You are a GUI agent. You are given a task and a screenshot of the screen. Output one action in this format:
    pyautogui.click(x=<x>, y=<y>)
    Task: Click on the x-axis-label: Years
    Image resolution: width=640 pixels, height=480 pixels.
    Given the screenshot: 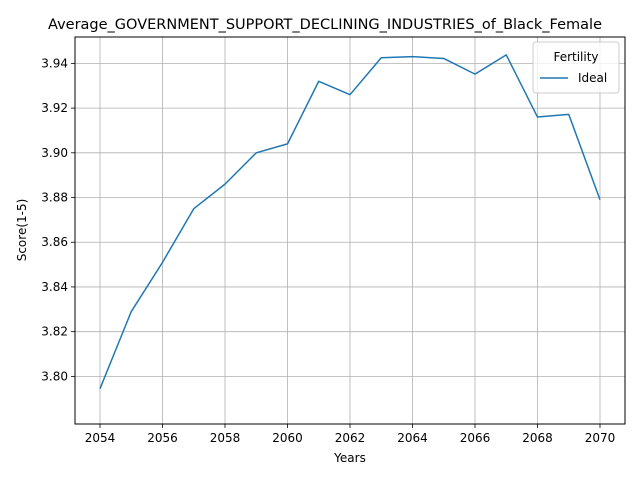 What is the action you would take?
    pyautogui.click(x=349, y=458)
    